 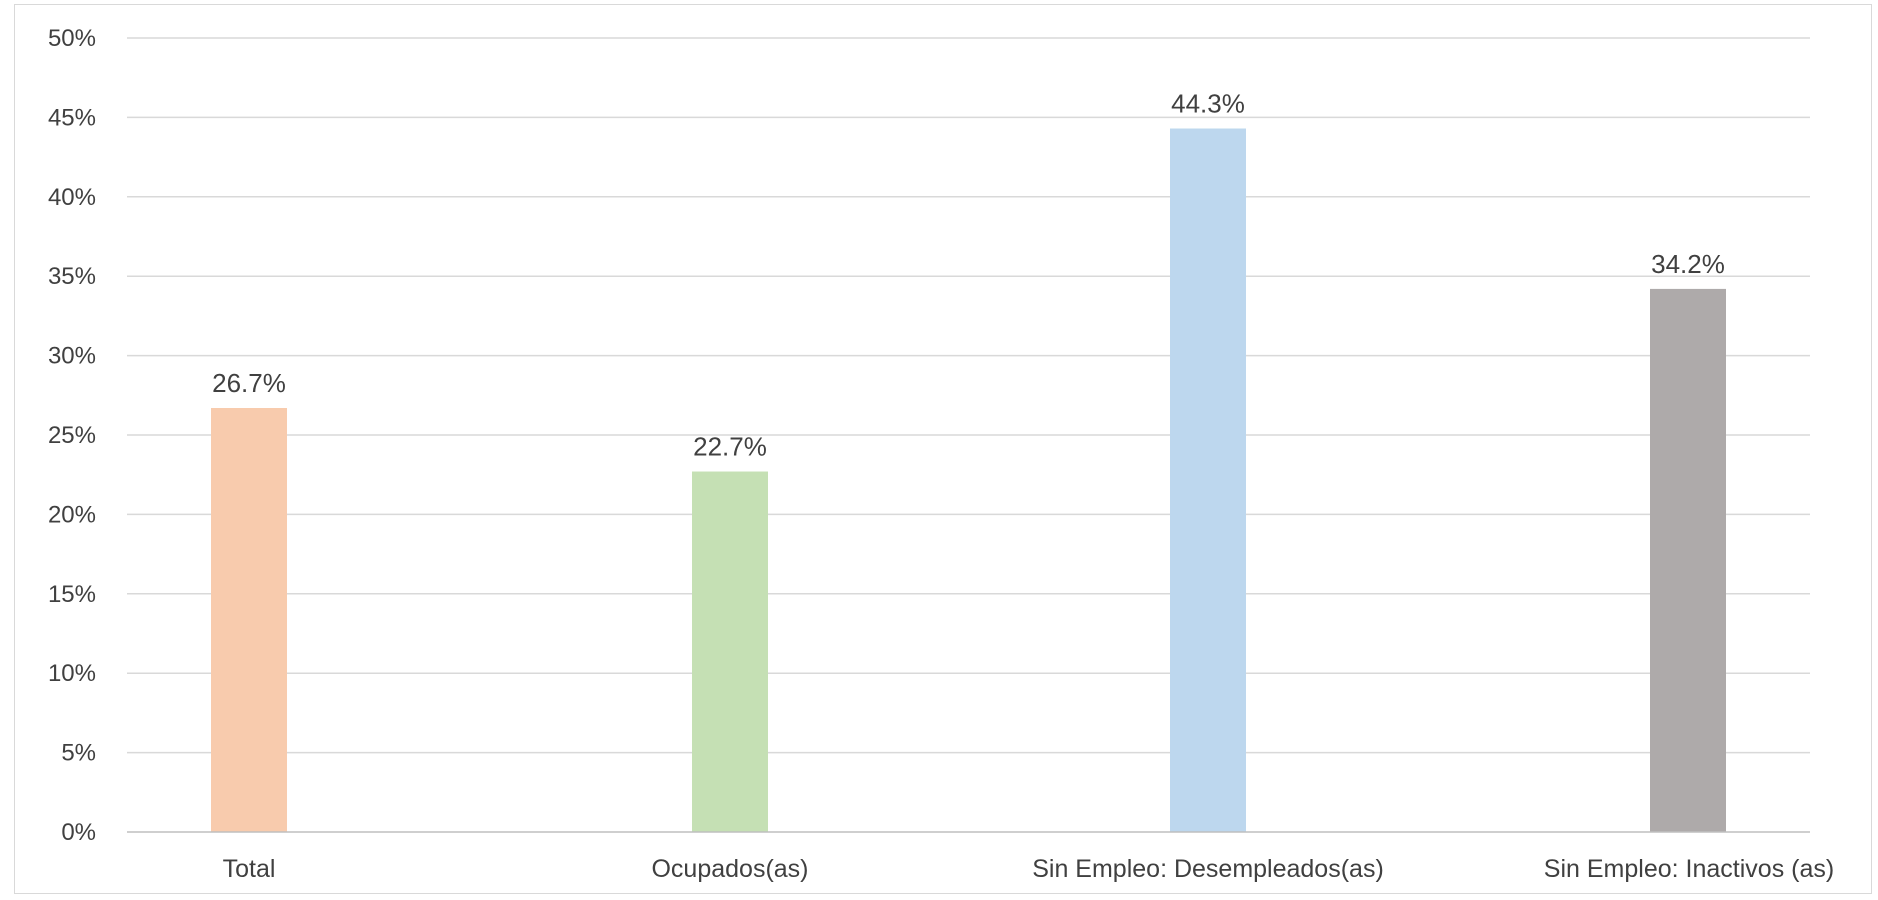 What do you see at coordinates (1208, 869) in the screenshot?
I see `category-label: Sin Empleo: Desempleados(as)` at bounding box center [1208, 869].